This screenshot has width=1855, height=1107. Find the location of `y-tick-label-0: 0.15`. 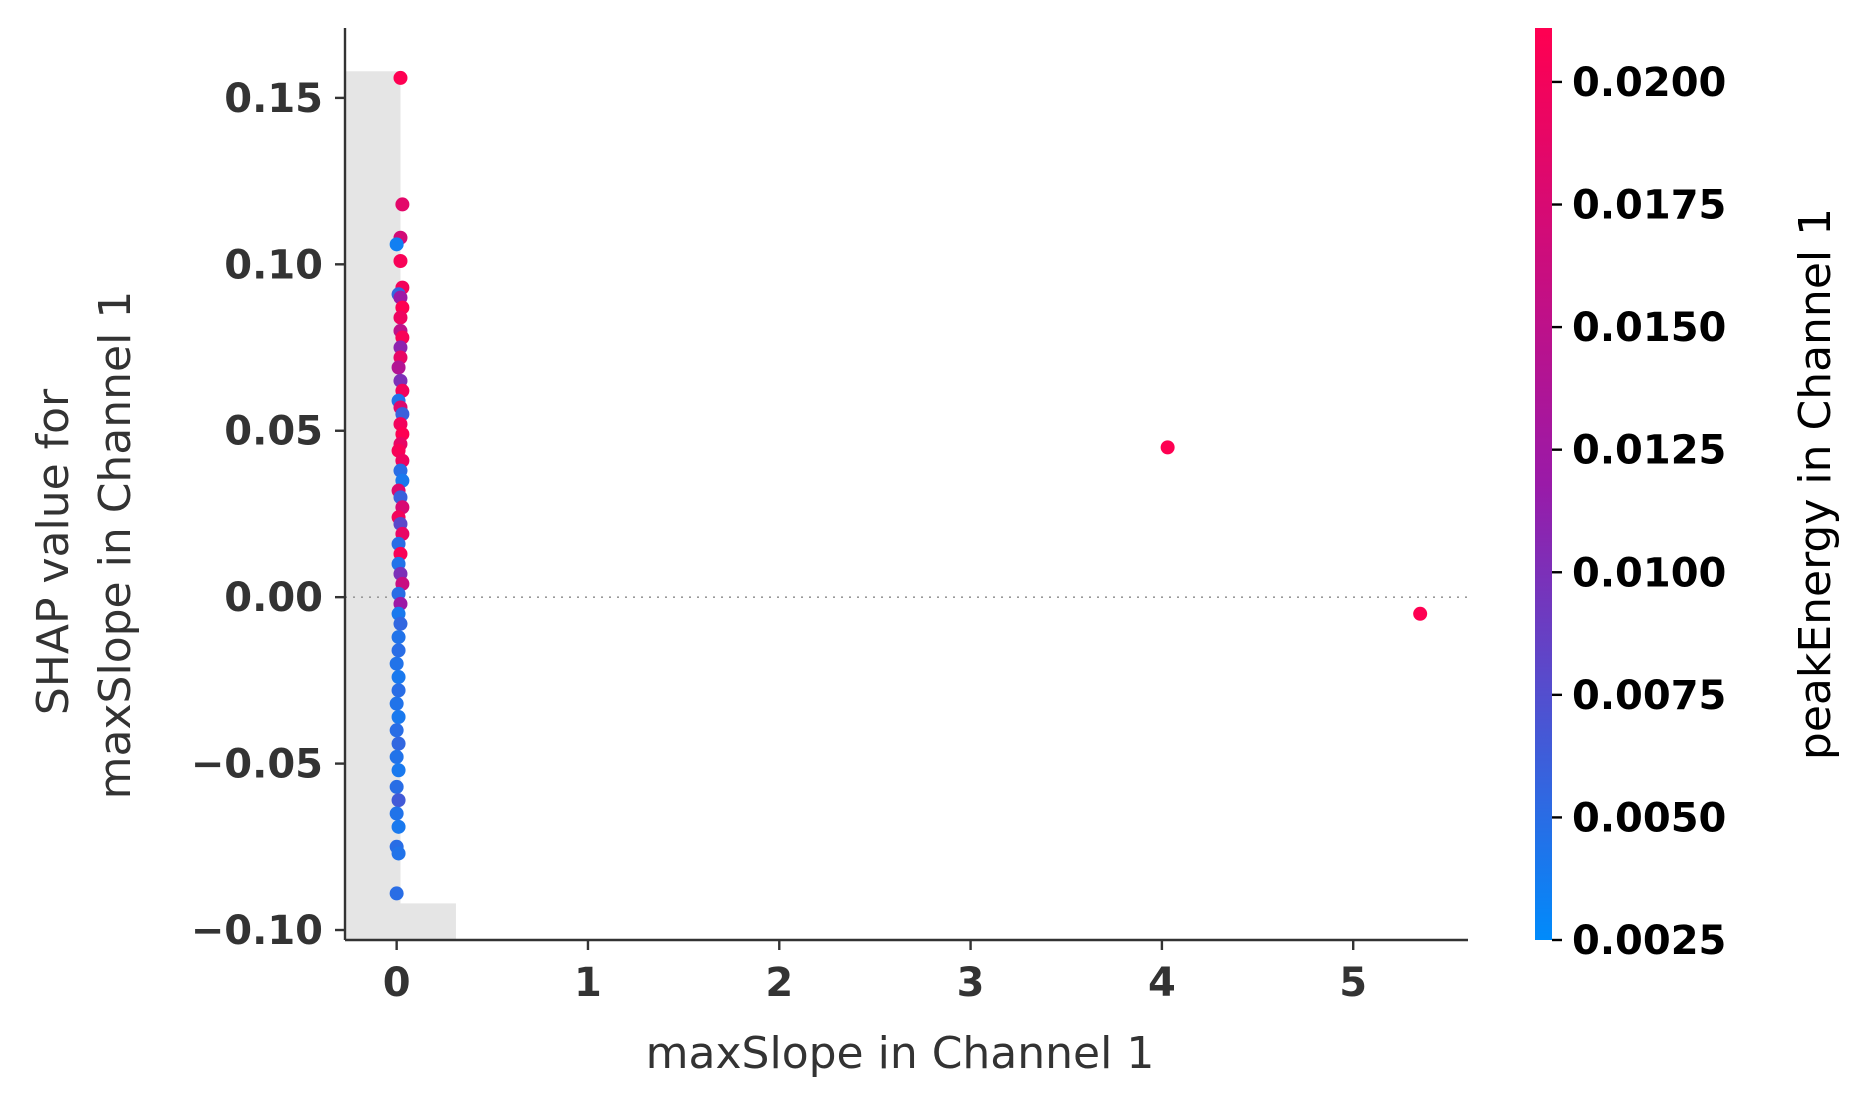

y-tick-label-0: 0.15 is located at coordinates (273, 99).